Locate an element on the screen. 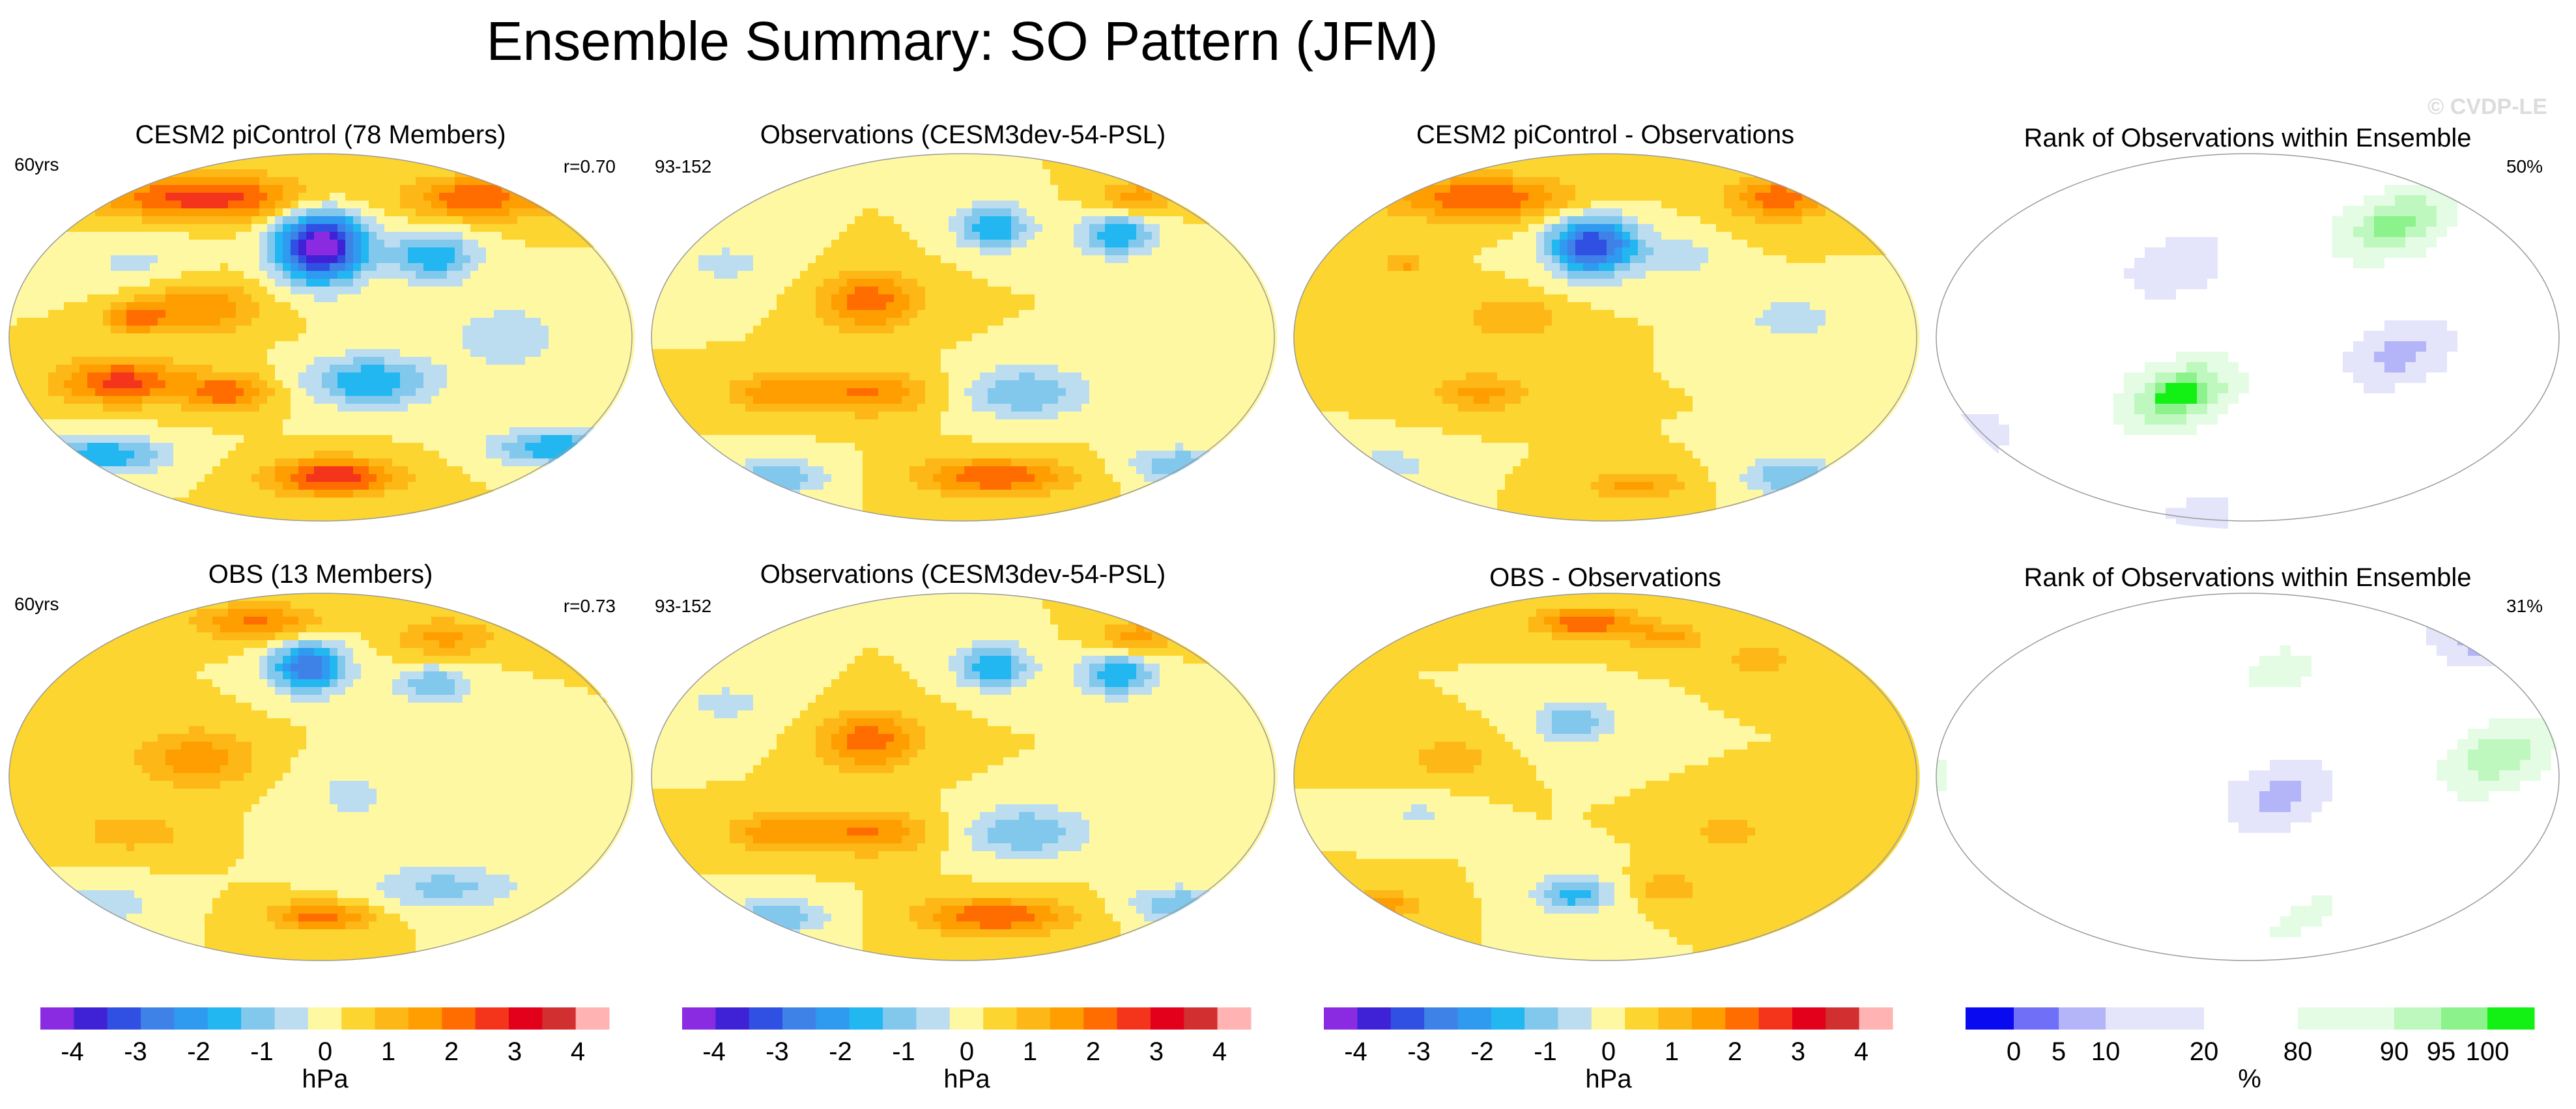 The image size is (2576, 1109). colorbar-2-label: hPa is located at coordinates (966, 1079).